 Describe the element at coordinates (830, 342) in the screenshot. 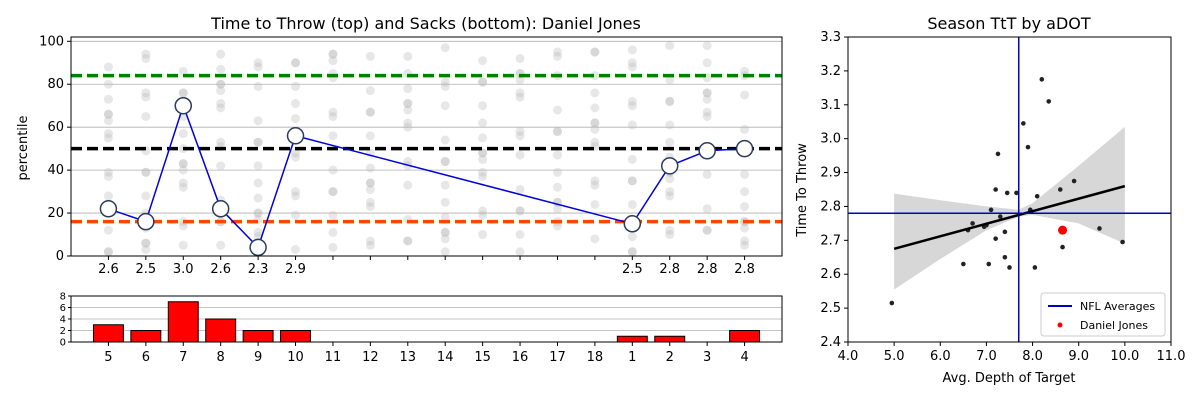

I see `scatter-ytick-label: 2.4` at that location.